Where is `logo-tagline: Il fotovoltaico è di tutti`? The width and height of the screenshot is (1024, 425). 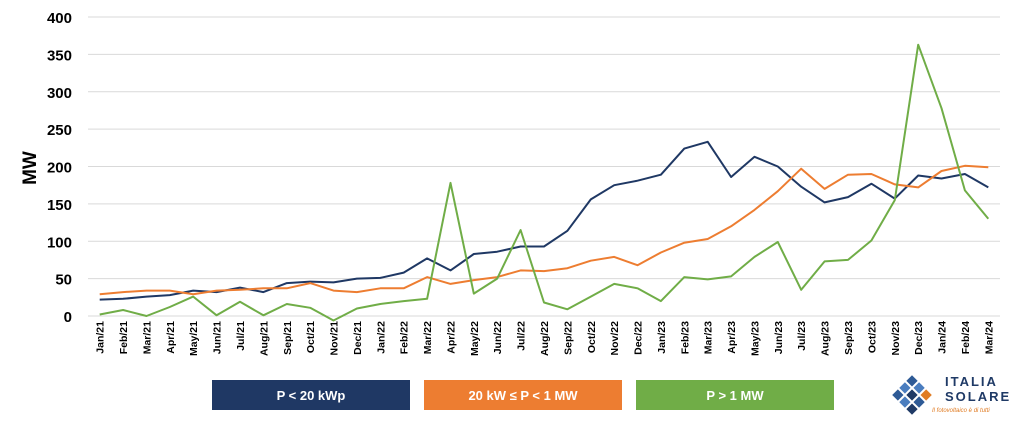 logo-tagline: Il fotovoltaico è di tutti is located at coordinates (961, 411).